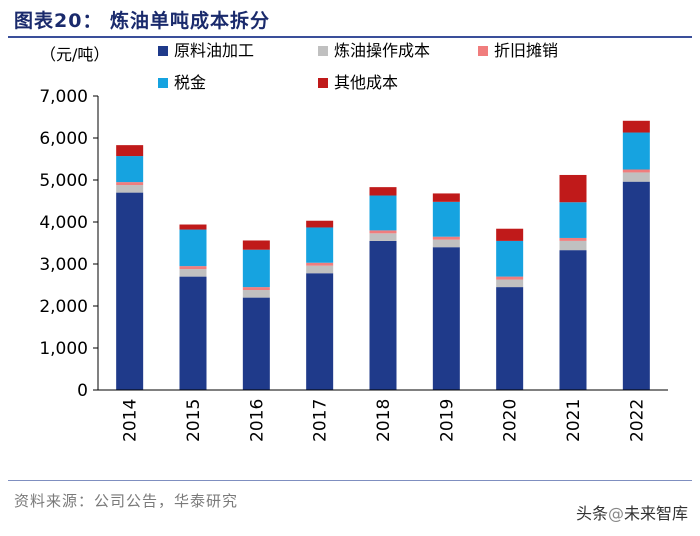 The width and height of the screenshot is (700, 536). Describe the element at coordinates (194, 420) in the screenshot. I see `x-tick-label: 2015` at that location.